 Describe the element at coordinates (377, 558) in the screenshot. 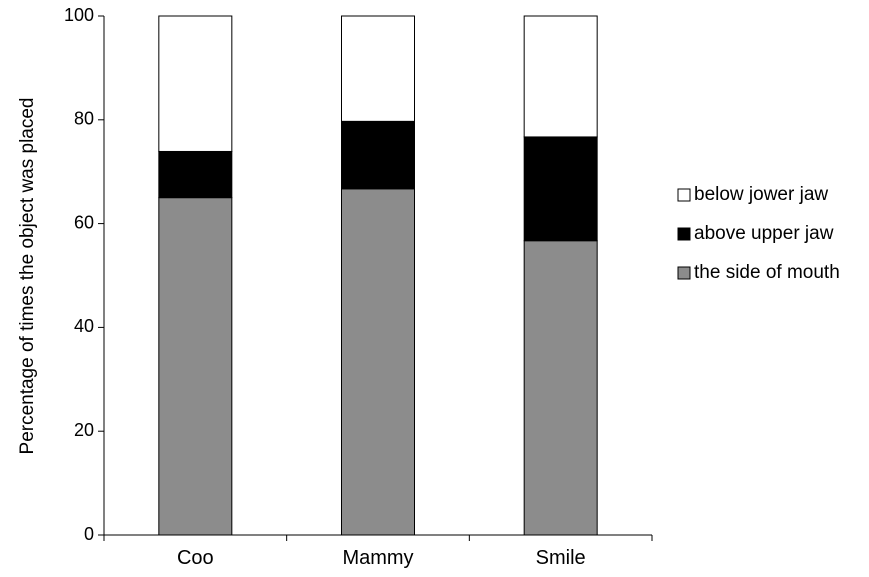

I see `x-category-label: Mammy` at that location.